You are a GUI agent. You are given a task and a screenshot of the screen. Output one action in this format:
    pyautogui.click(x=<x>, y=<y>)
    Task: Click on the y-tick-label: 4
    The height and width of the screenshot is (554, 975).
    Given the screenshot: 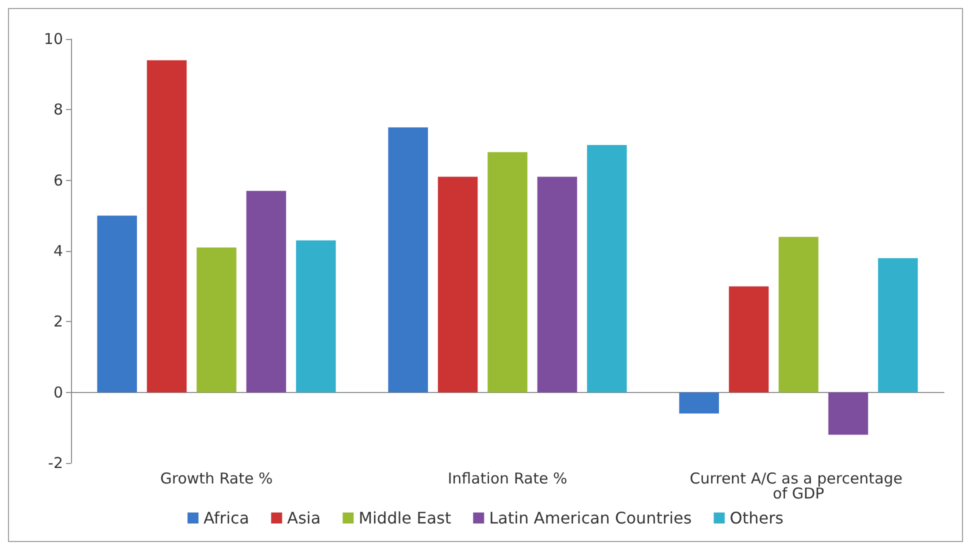 What is the action you would take?
    pyautogui.click(x=58, y=251)
    